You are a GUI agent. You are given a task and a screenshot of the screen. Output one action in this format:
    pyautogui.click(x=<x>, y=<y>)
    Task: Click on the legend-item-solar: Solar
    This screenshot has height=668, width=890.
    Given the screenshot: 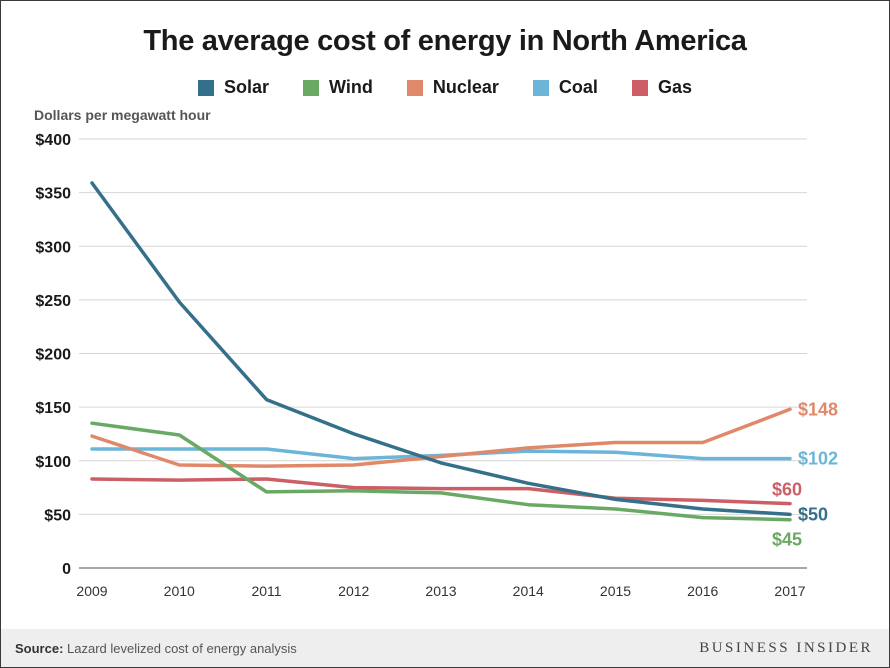 What is the action you would take?
    pyautogui.click(x=233, y=87)
    